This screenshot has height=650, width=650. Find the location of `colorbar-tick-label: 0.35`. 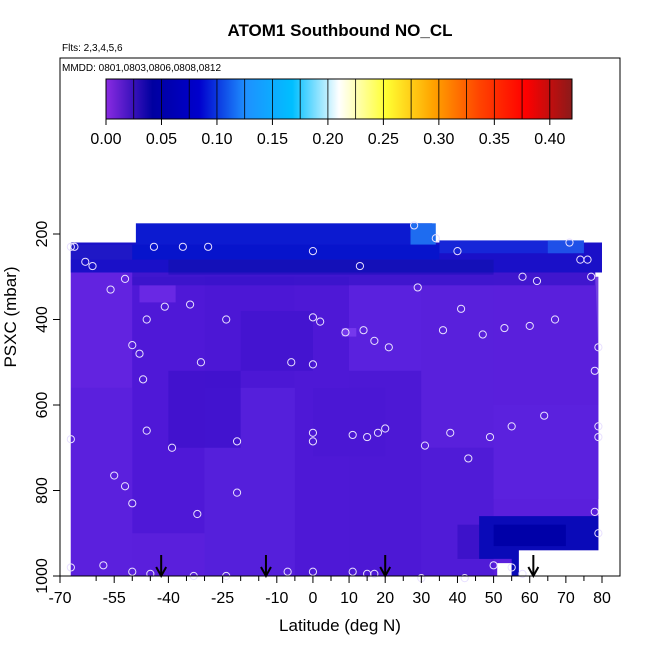

colorbar-tick-label: 0.35 is located at coordinates (494, 139).